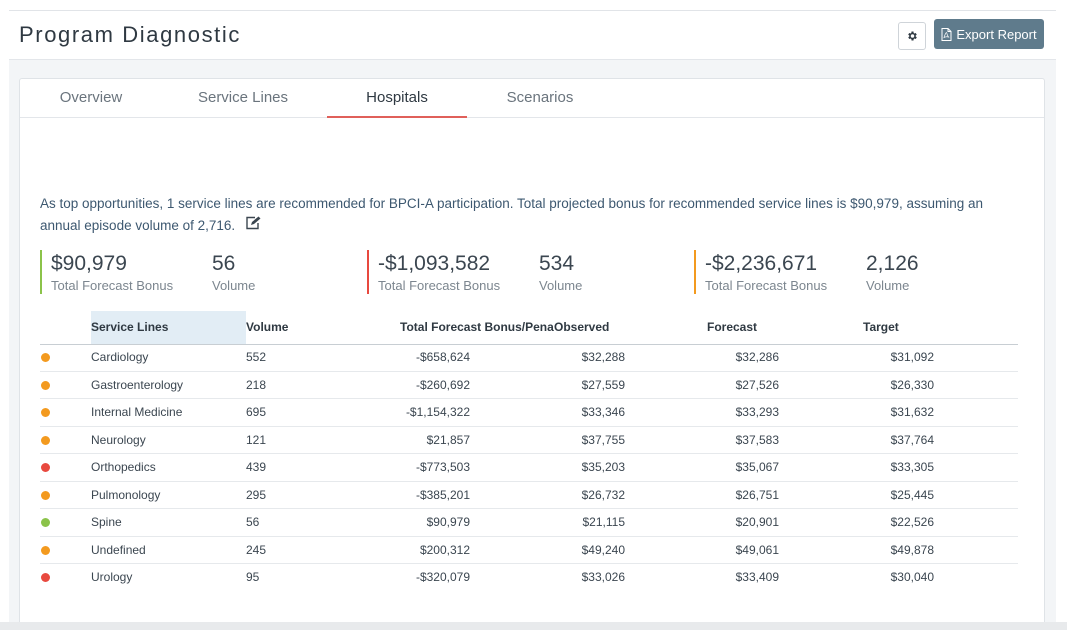  What do you see at coordinates (529, 523) in the screenshot?
I see `table-row: Spine 56 $90,979 $21,115 $20,901 $22,526` at bounding box center [529, 523].